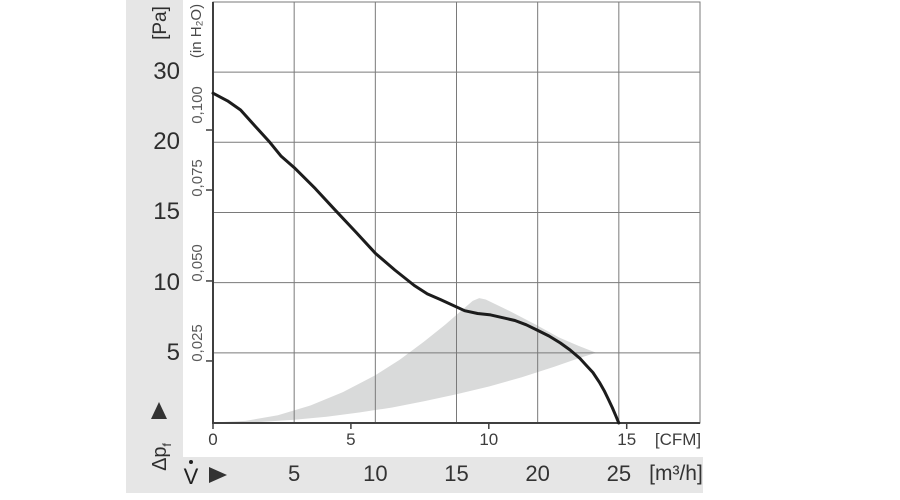  I want to click on inh2o-tick-label: 0,050, so click(197, 263).